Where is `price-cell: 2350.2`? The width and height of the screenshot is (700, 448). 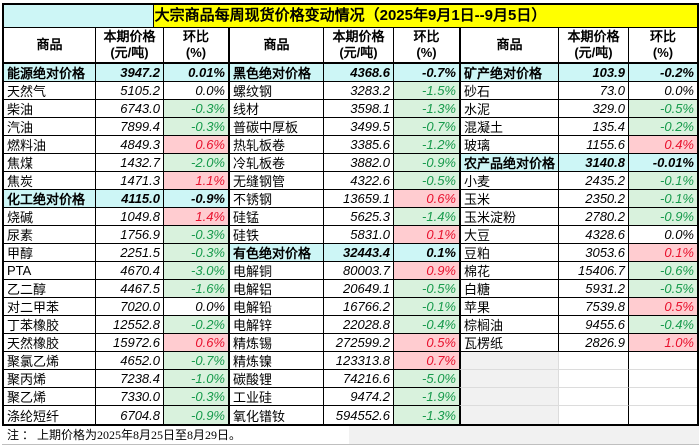 price-cell: 2350.2 is located at coordinates (594, 199).